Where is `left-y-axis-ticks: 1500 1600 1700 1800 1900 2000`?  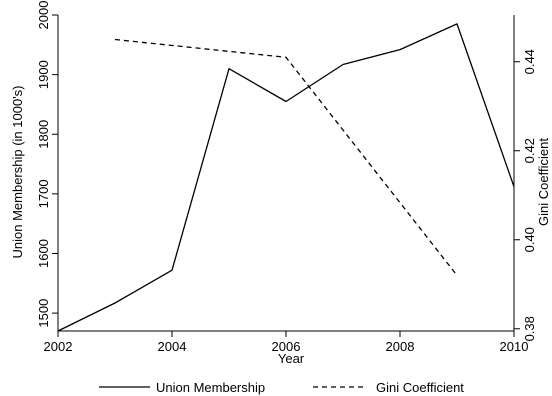
left-y-axis-ticks: 1500 1600 1700 1800 1900 2000 is located at coordinates (47, 164).